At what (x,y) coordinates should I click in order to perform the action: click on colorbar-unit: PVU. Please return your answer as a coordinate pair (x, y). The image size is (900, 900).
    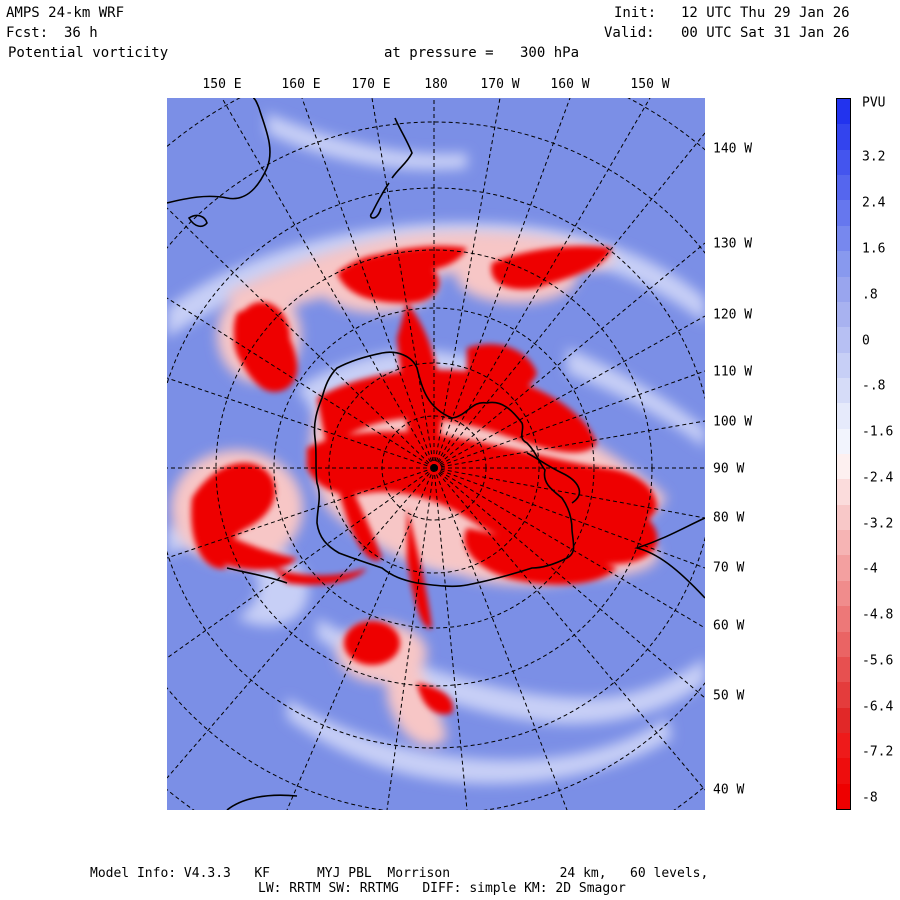
    Looking at the image, I should click on (874, 103).